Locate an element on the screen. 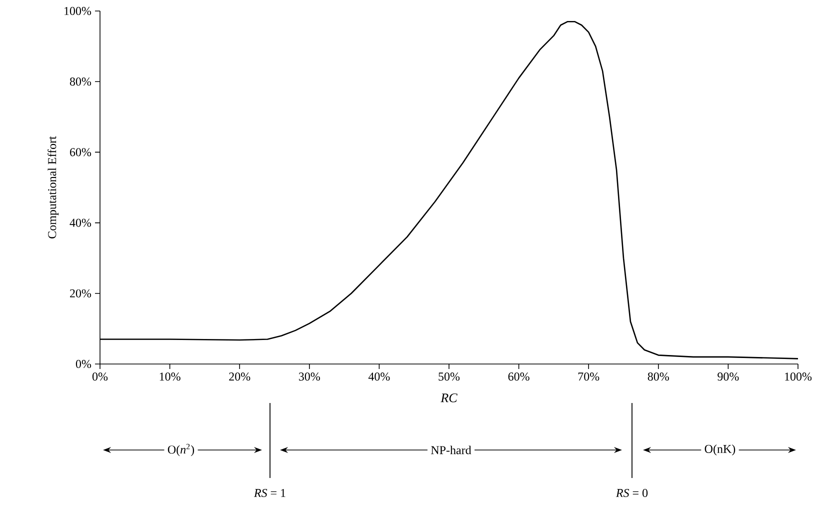  x-axis-title: RC is located at coordinates (449, 398).